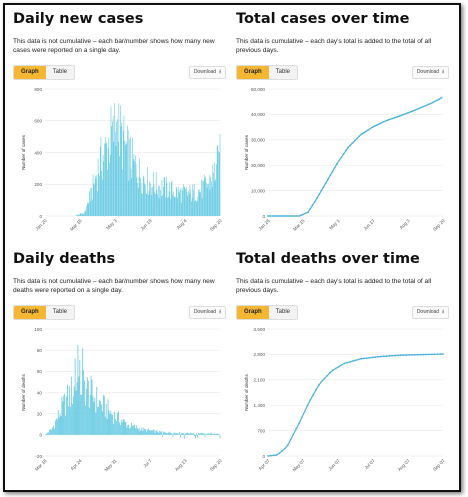  Describe the element at coordinates (258, 89) in the screenshot. I see `y-tick-label: 50,000` at that location.